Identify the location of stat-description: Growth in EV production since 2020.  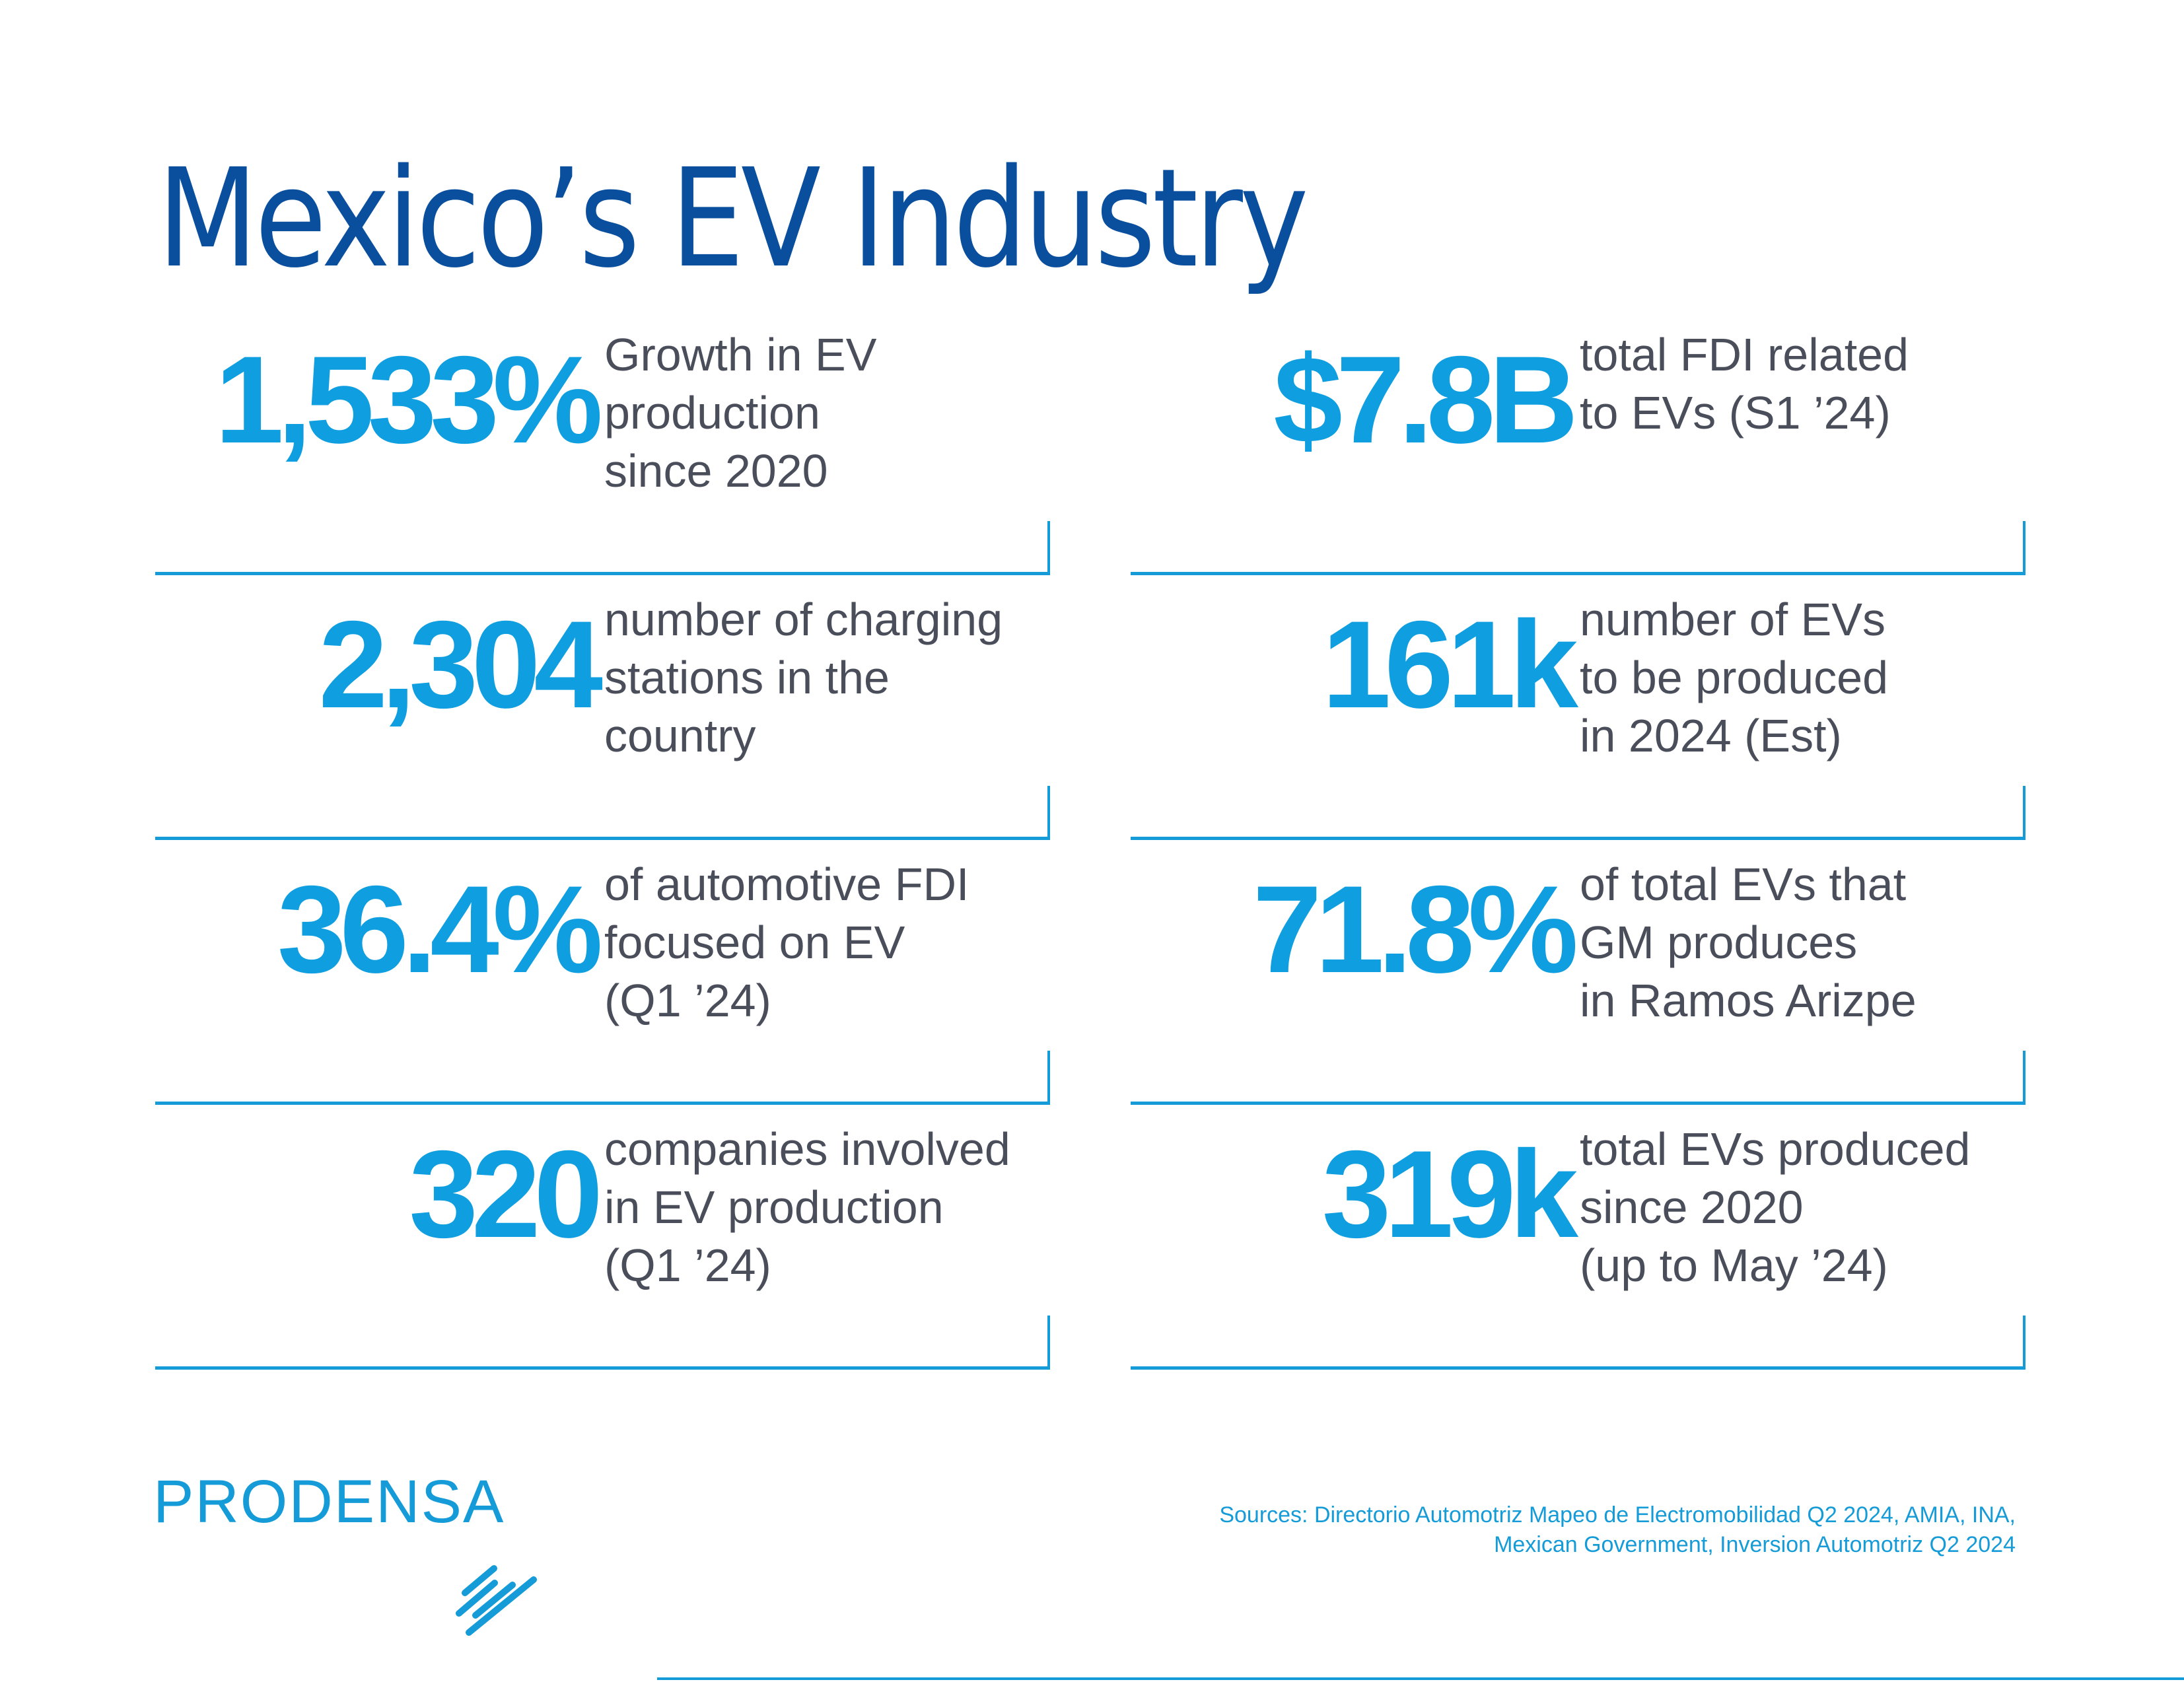
(740, 413).